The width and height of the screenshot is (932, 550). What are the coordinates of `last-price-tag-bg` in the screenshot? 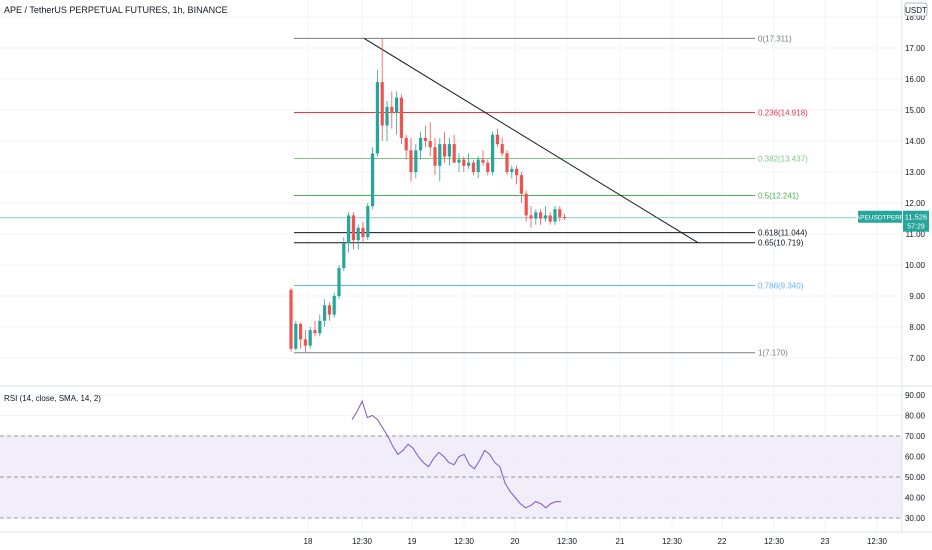 It's located at (916, 221).